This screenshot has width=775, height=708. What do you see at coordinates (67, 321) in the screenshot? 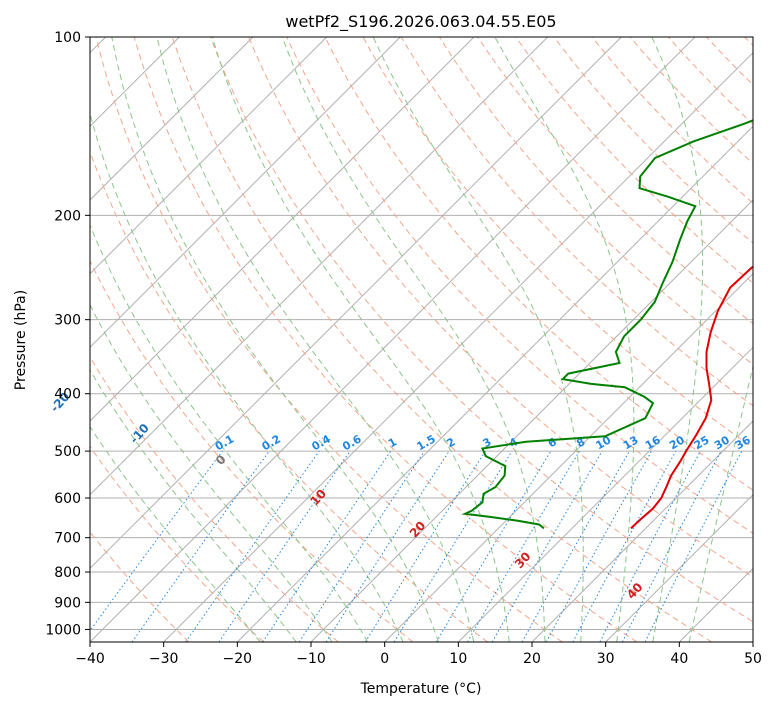
I see `y-tick-label: 300` at bounding box center [67, 321].